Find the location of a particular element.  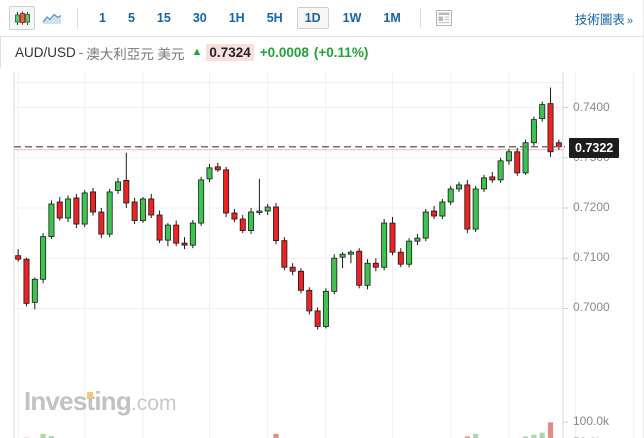

toolbar-divider-left is located at coordinates (77, 18).